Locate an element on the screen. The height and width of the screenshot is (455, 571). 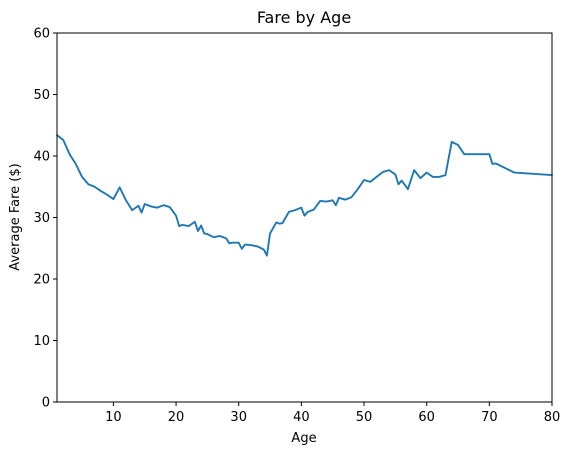
x-tick-label: 30 is located at coordinates (238, 417).